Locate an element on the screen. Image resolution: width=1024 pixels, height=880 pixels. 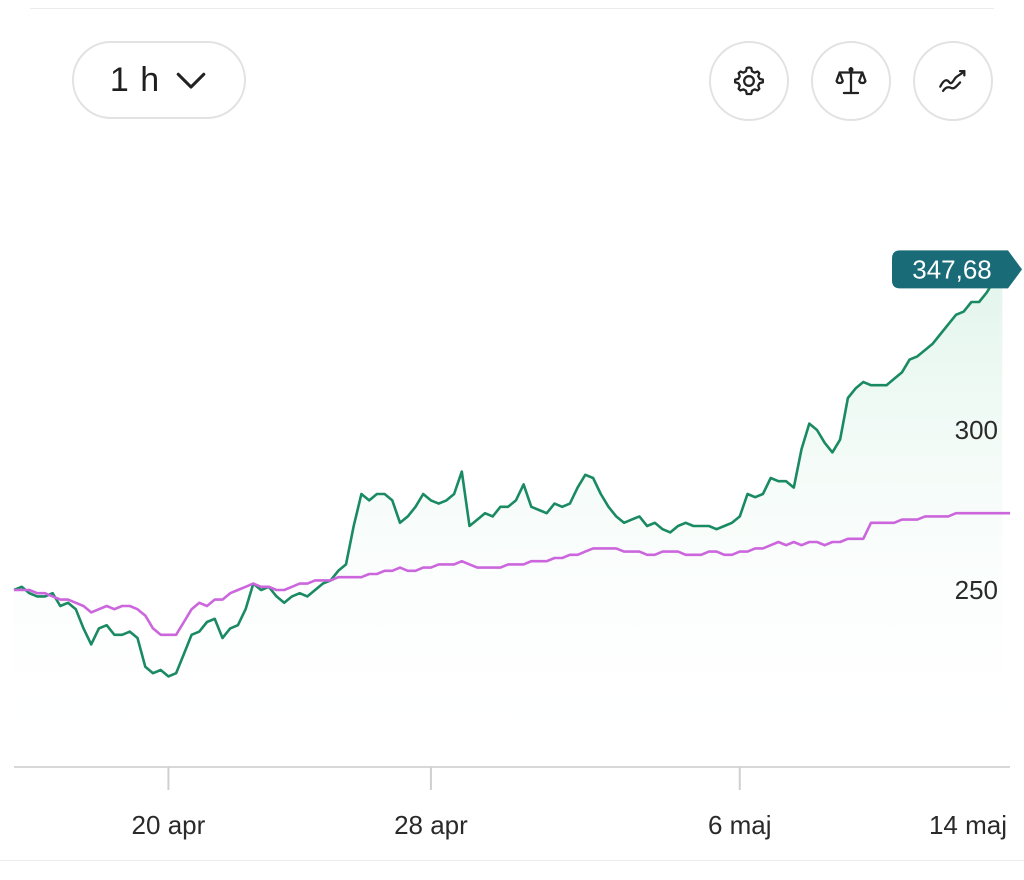
x-tick-label: 6 maj is located at coordinates (740, 825).